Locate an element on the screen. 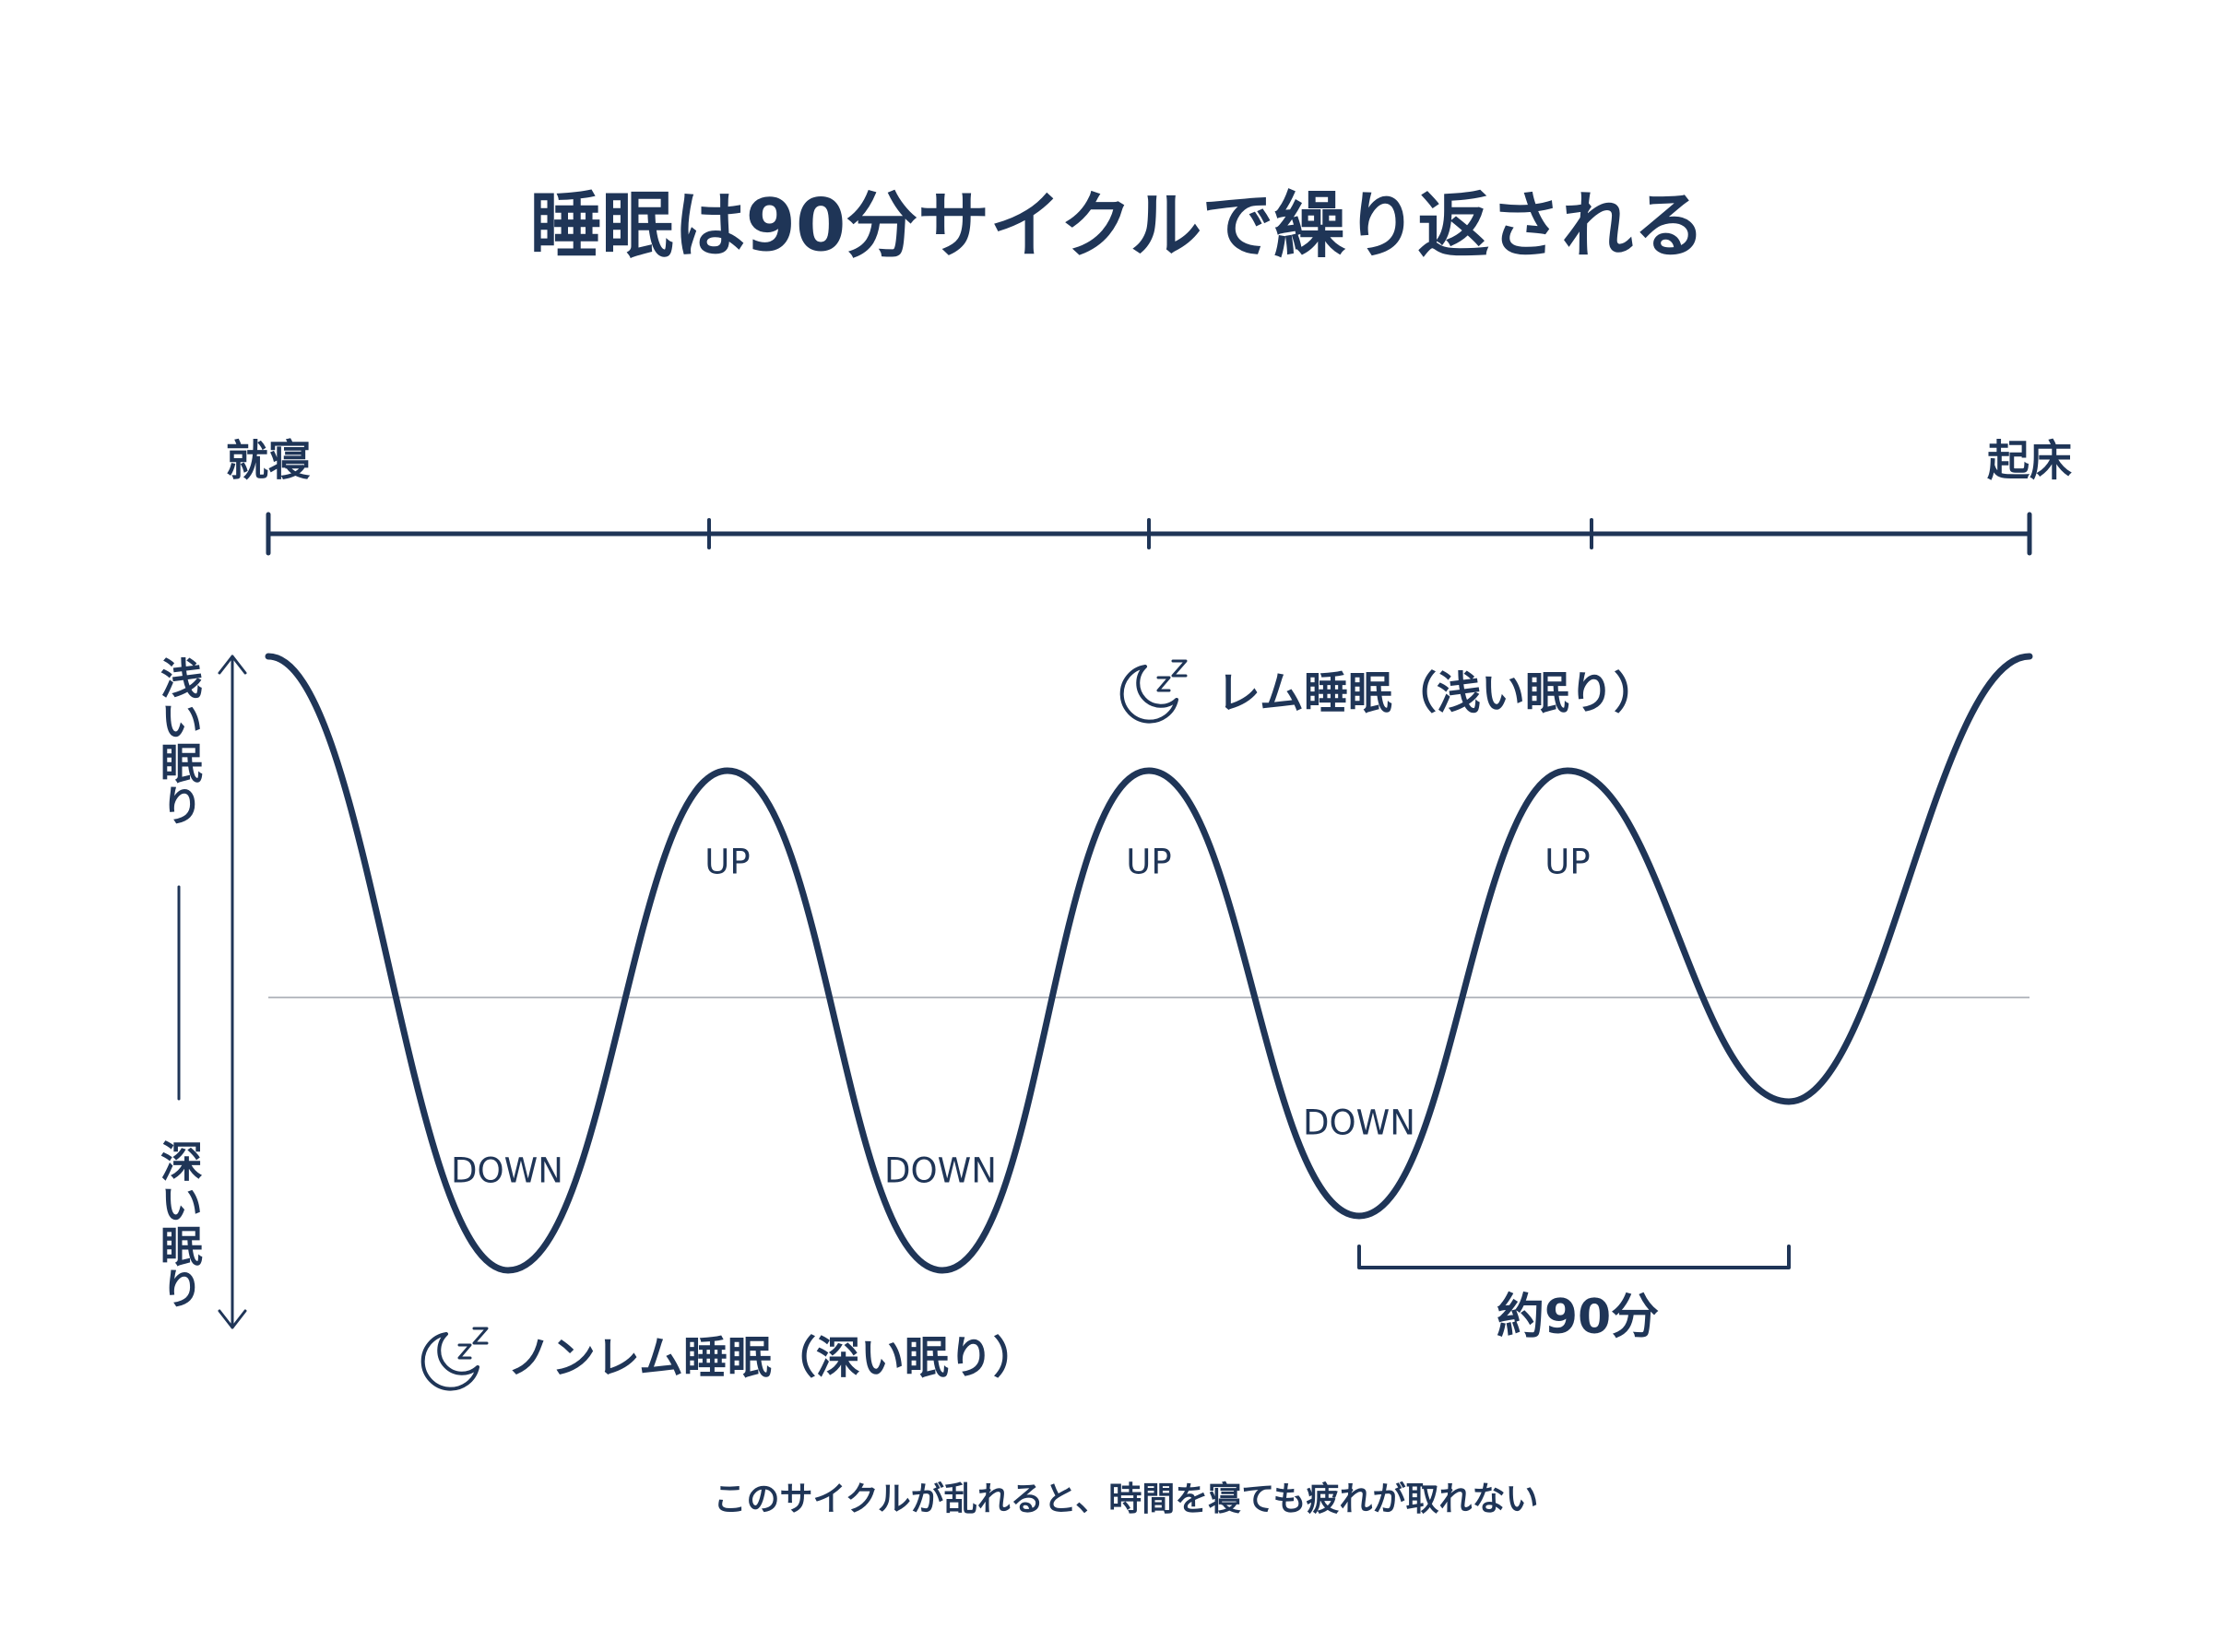 The image size is (2213, 1652). shallow-label: 浅い眠り is located at coordinates (179, 741).